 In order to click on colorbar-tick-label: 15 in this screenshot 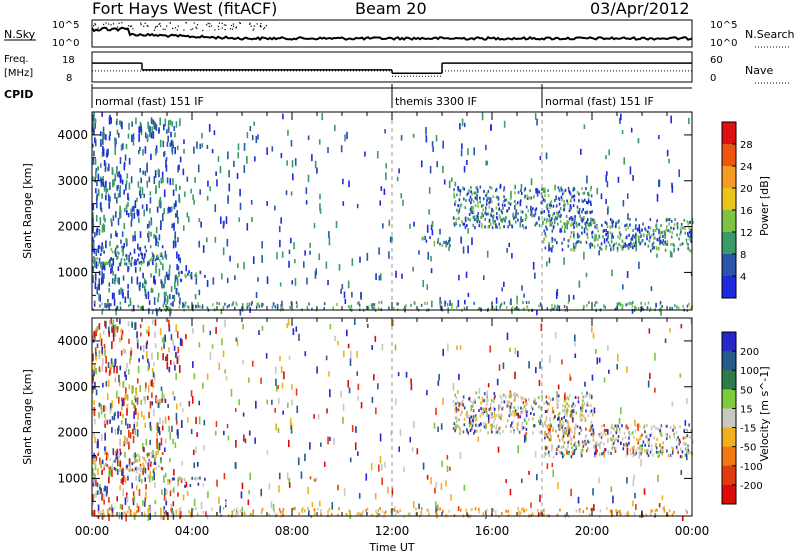, I will do `click(746, 409)`.